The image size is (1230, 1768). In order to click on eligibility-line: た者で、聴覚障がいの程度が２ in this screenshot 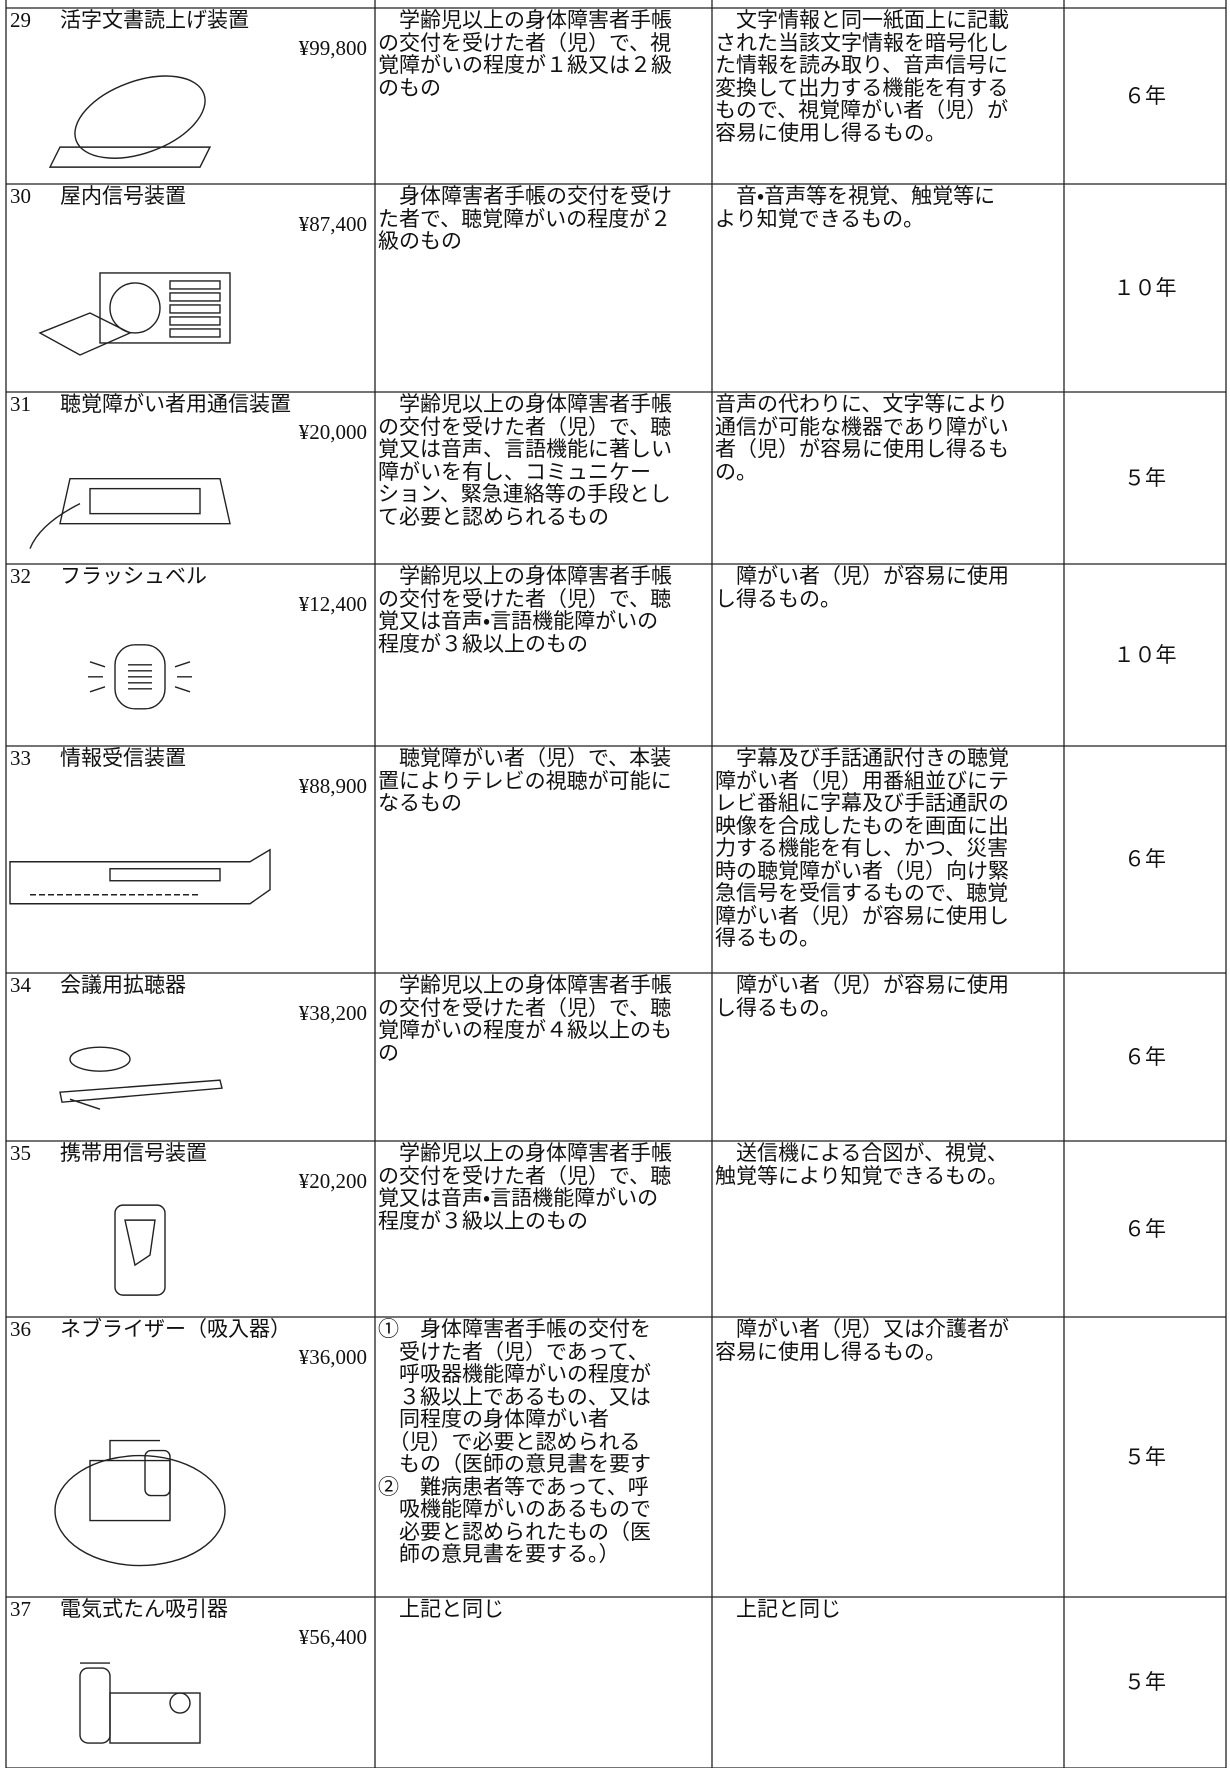, I will do `click(525, 218)`.